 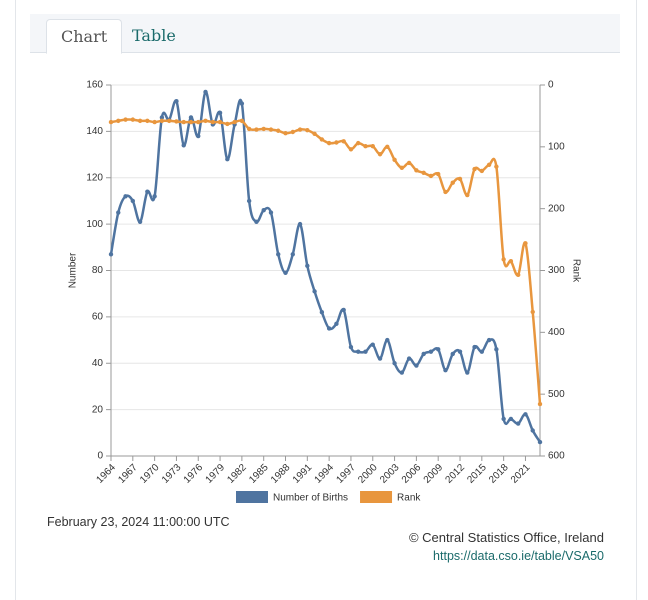 What do you see at coordinates (310, 498) in the screenshot?
I see `legend-label: Number of Births` at bounding box center [310, 498].